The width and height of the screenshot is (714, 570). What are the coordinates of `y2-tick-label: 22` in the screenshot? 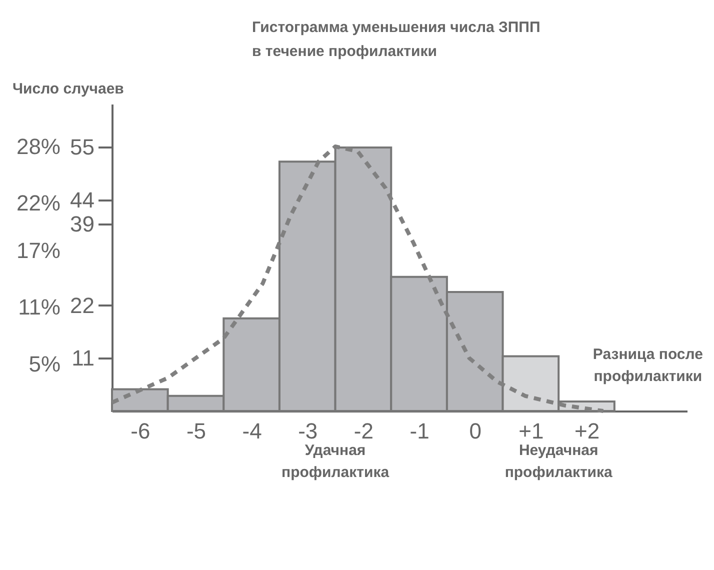 It's located at (82, 305).